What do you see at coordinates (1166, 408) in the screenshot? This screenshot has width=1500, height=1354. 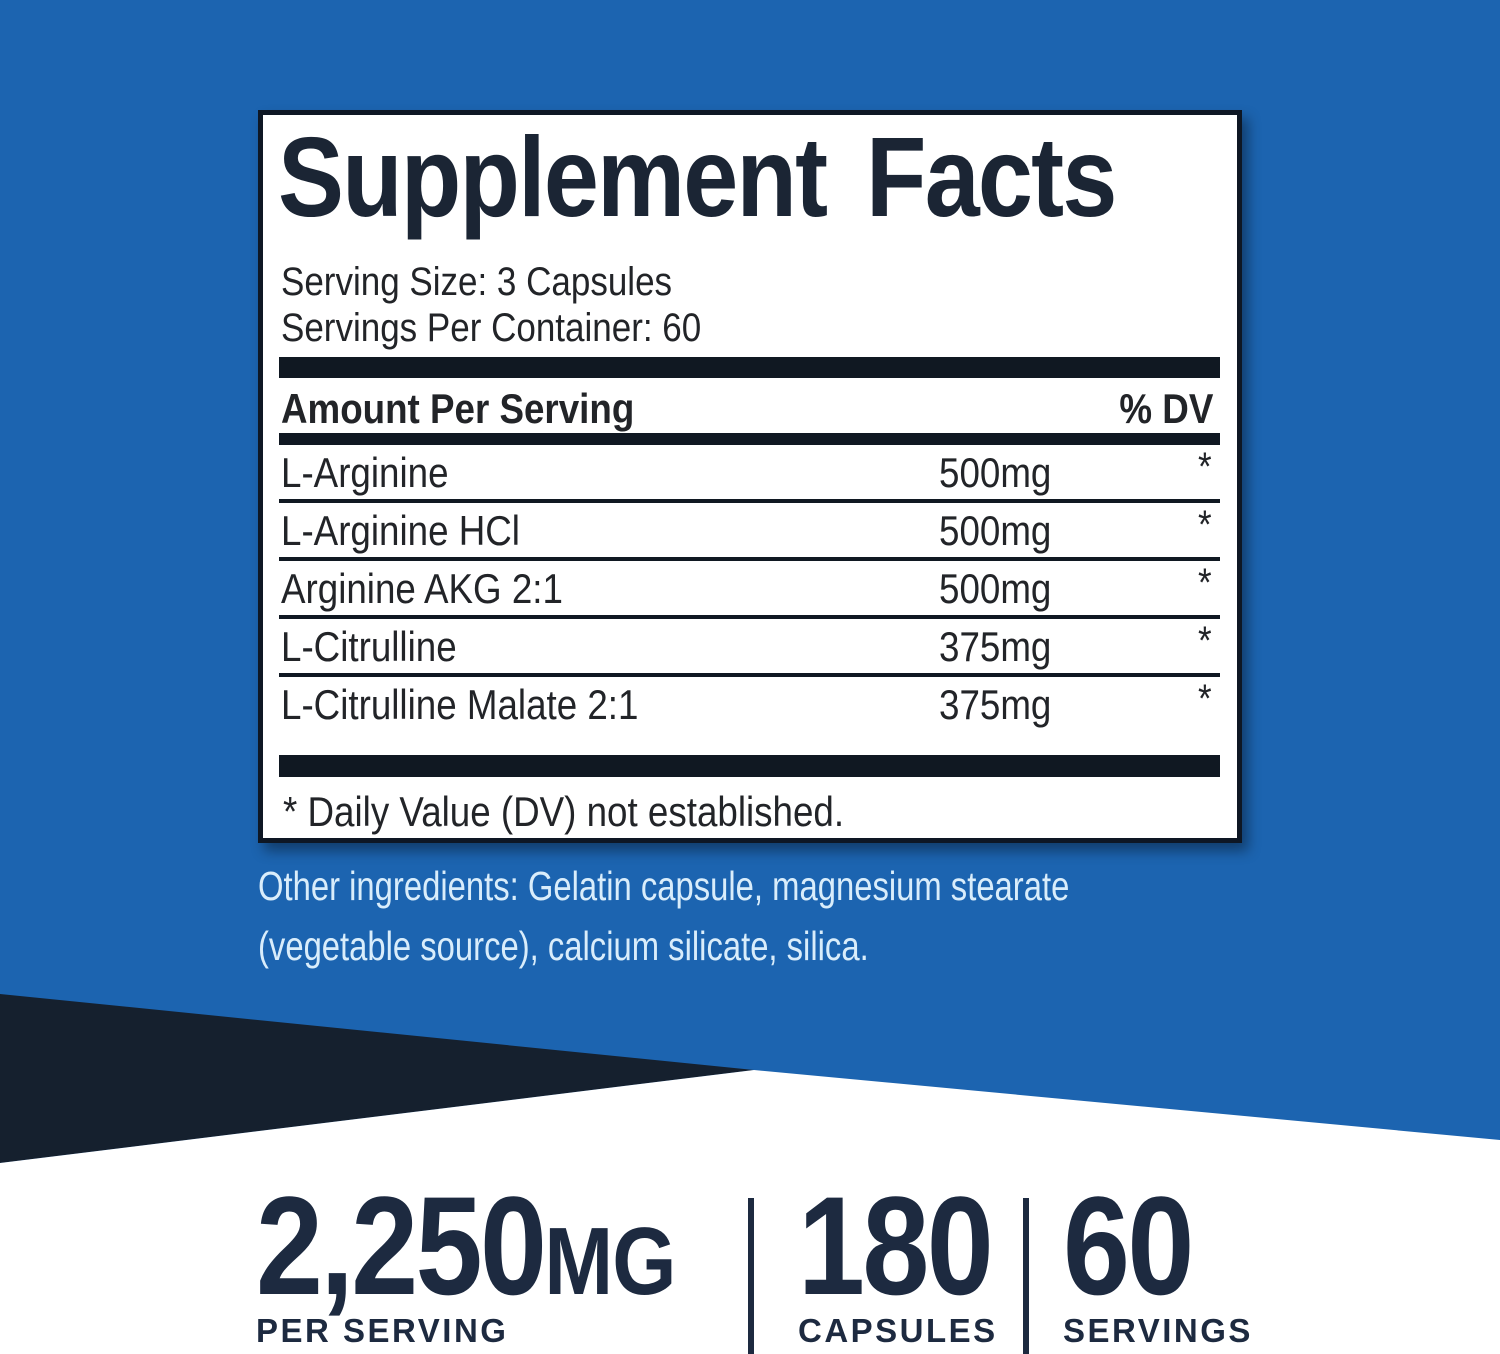 I see `dv-header: % DV` at bounding box center [1166, 408].